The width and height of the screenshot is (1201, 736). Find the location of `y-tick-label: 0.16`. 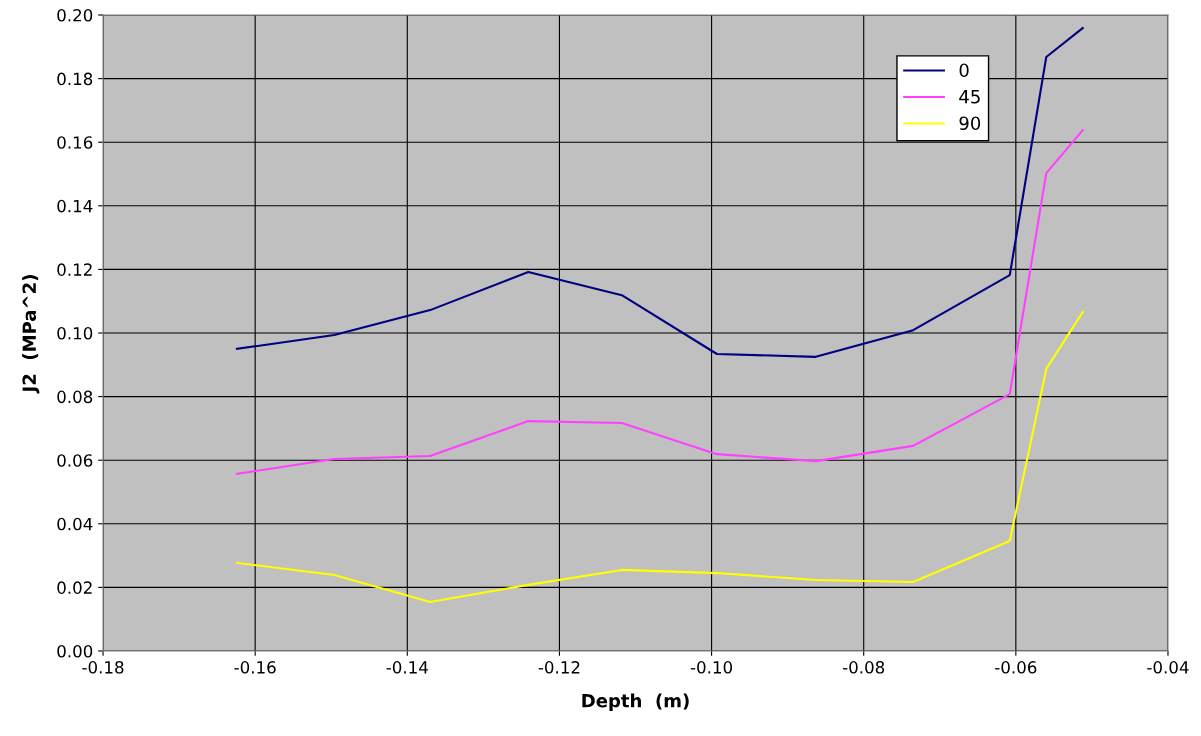

y-tick-label: 0.16 is located at coordinates (75, 142).